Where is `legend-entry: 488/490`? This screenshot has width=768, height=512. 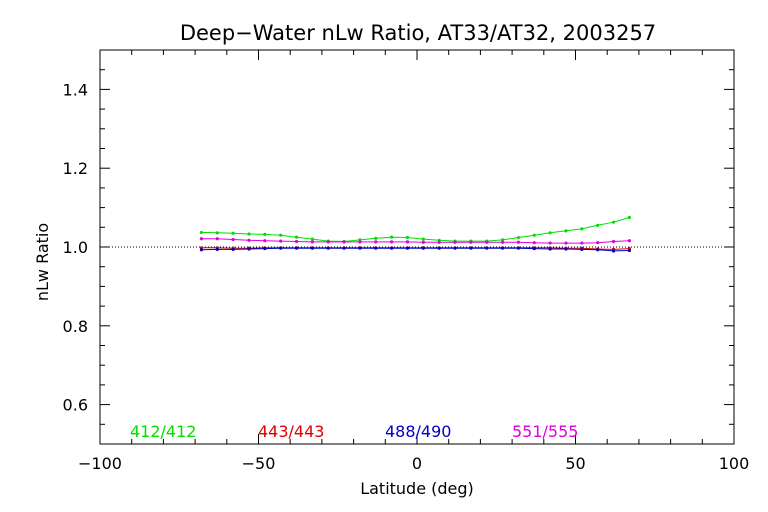 legend-entry: 488/490 is located at coordinates (418, 431).